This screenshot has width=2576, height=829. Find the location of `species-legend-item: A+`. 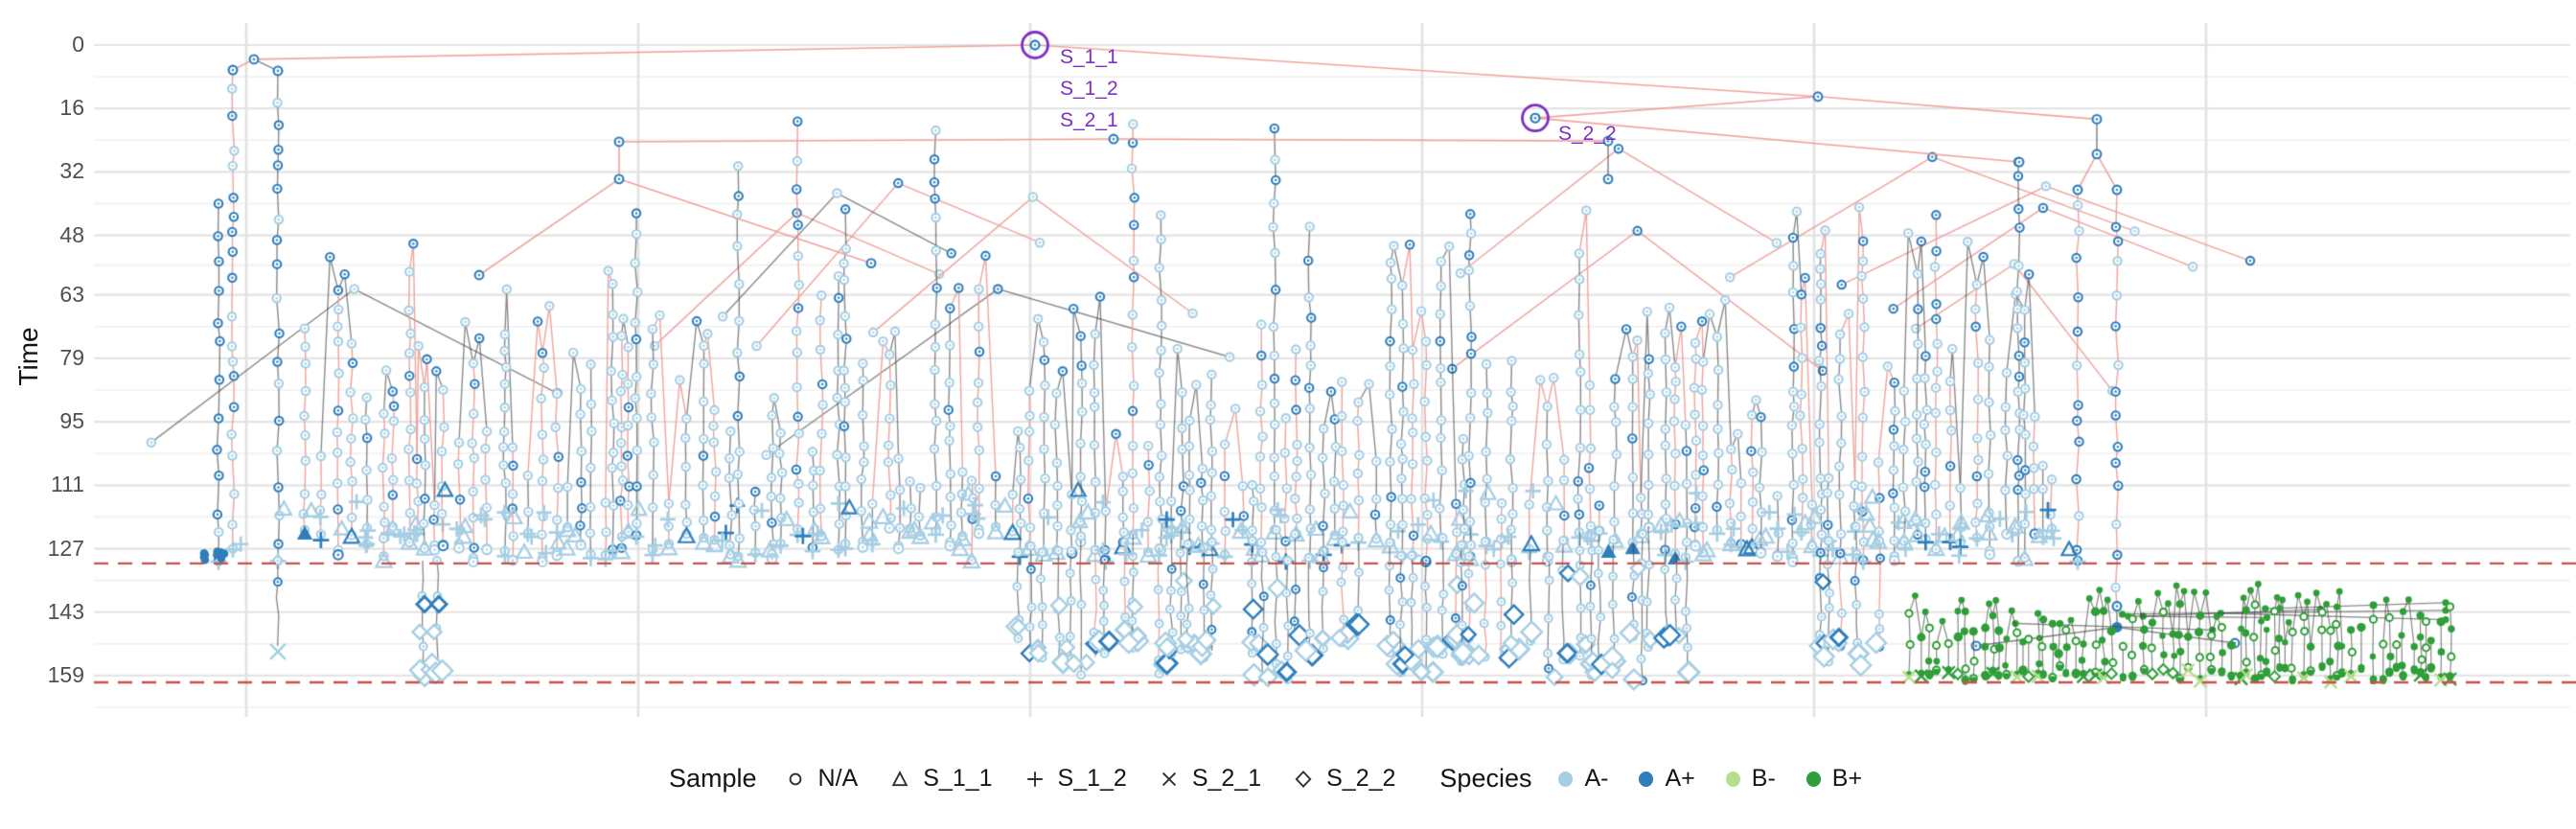

species-legend-item: A+ is located at coordinates (1667, 779).